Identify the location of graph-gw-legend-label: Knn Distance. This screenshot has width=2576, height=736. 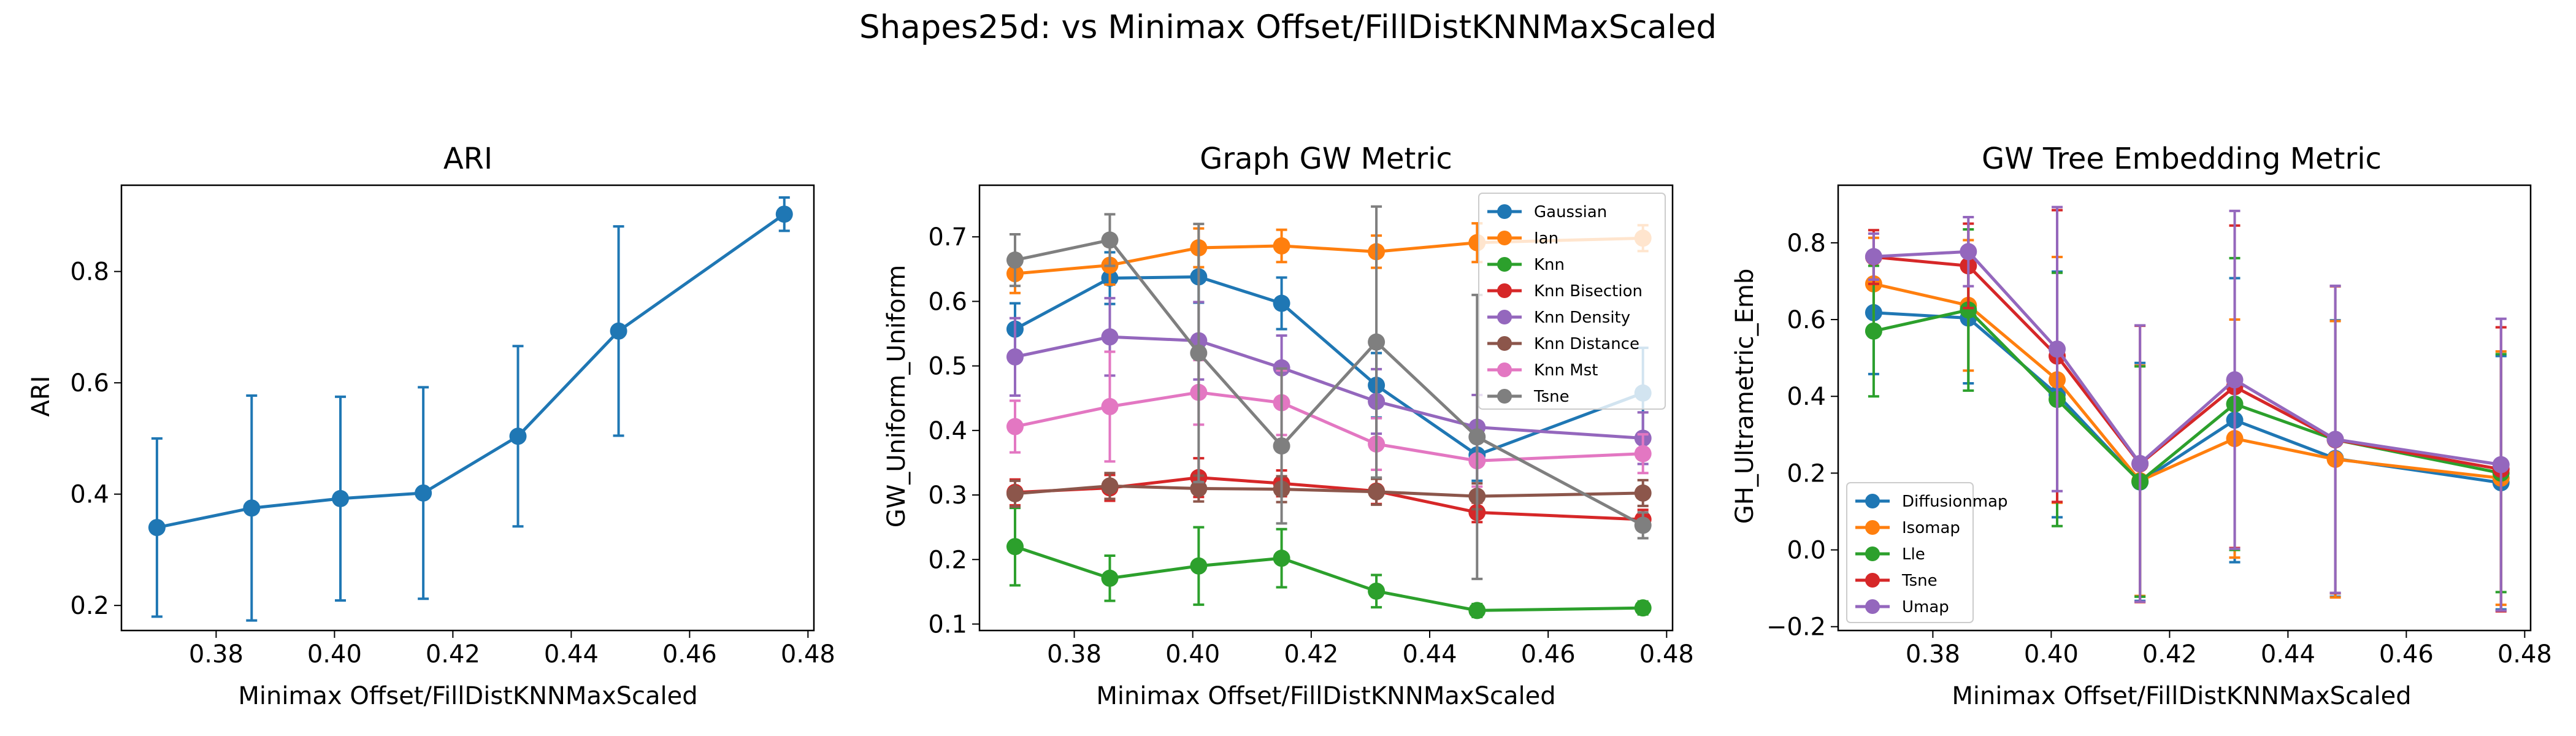
(1586, 344).